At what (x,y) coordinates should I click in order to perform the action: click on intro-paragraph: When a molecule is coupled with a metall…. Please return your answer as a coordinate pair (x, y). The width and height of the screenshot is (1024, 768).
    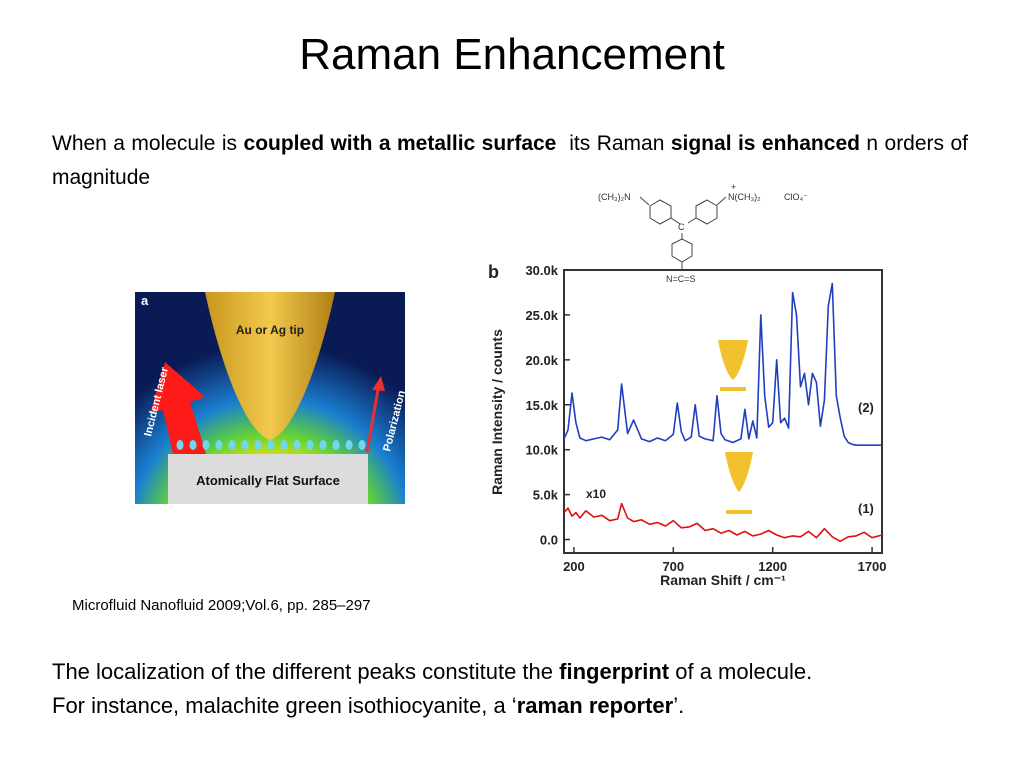
    Looking at the image, I should click on (510, 161).